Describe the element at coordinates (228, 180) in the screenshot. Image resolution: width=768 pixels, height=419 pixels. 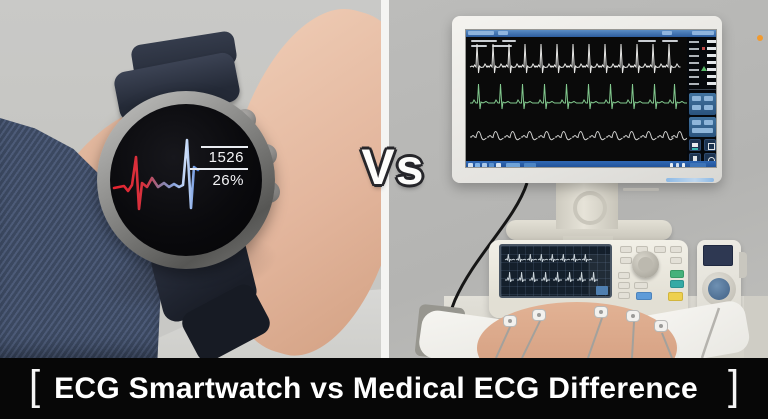
I see `watch-reading-bottom: 26%` at that location.